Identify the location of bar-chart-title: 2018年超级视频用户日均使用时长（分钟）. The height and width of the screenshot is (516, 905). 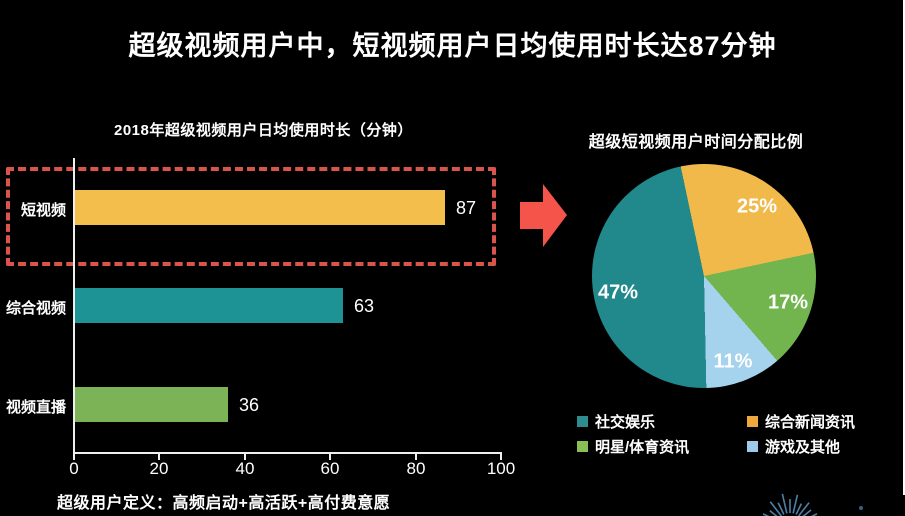
(263, 130).